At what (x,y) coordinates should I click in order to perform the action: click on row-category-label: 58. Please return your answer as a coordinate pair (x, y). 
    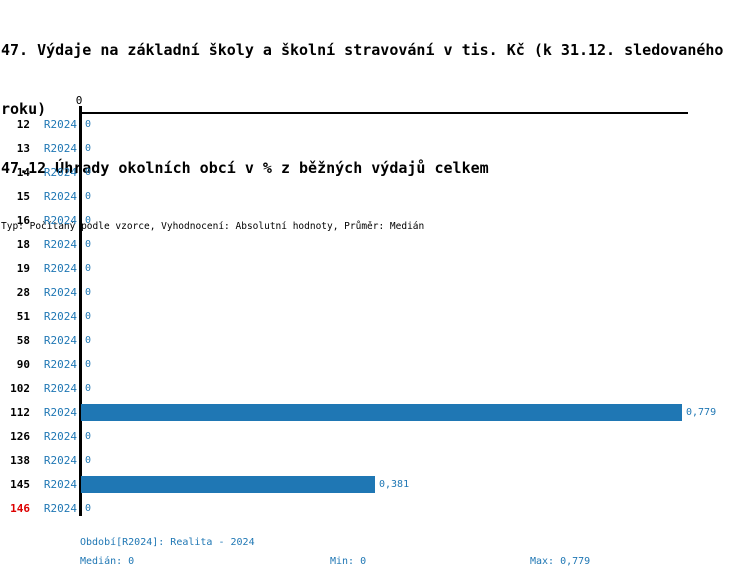
    Looking at the image, I should click on (23, 340).